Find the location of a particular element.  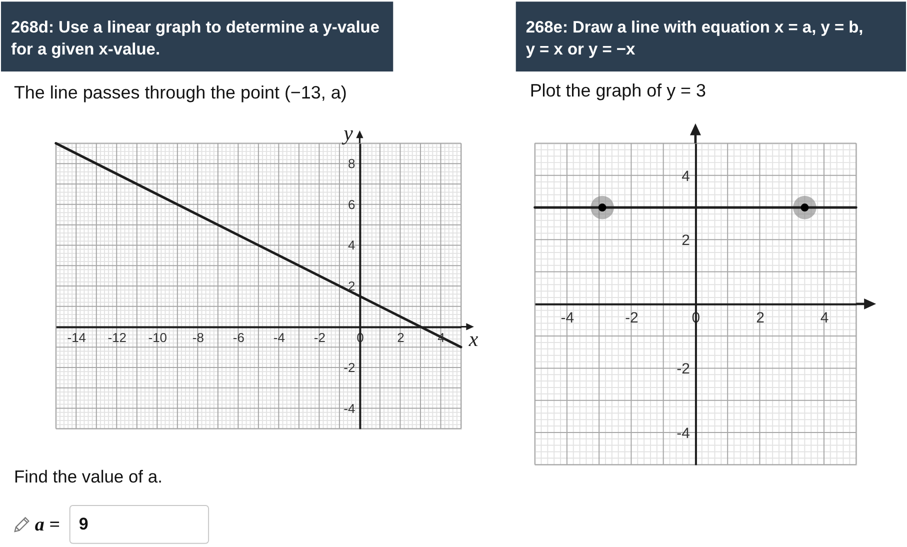

x-tick-label: 4 is located at coordinates (824, 317).